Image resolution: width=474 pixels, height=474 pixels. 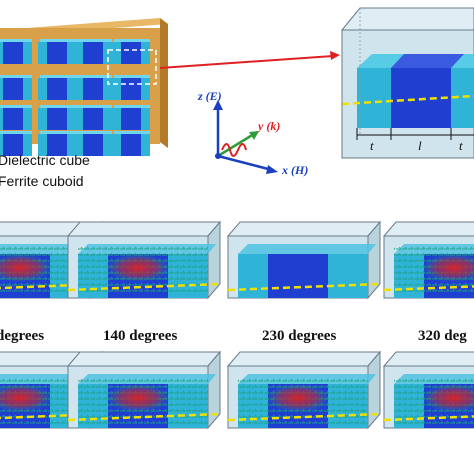 I want to click on dim-l: l, so click(x=420, y=145).